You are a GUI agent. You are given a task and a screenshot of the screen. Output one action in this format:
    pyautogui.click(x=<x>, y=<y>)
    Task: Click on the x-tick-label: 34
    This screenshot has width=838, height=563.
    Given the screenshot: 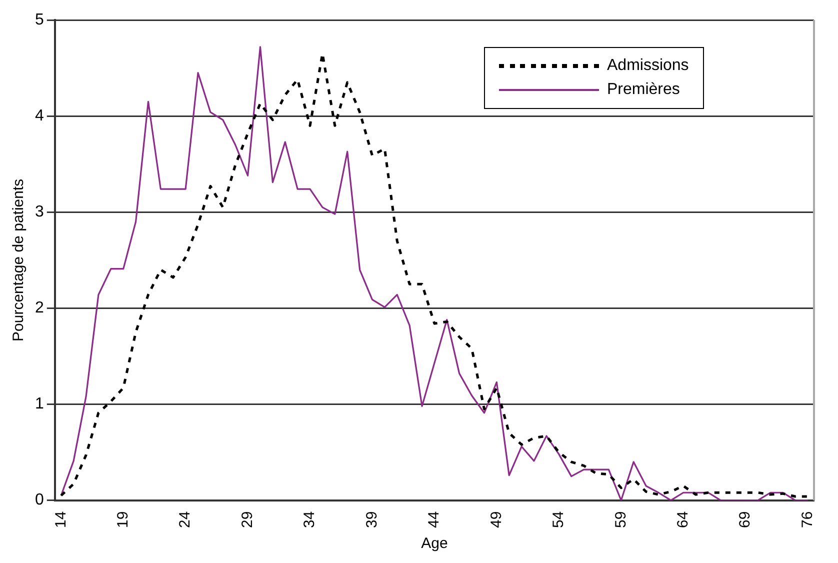 What is the action you would take?
    pyautogui.click(x=309, y=519)
    